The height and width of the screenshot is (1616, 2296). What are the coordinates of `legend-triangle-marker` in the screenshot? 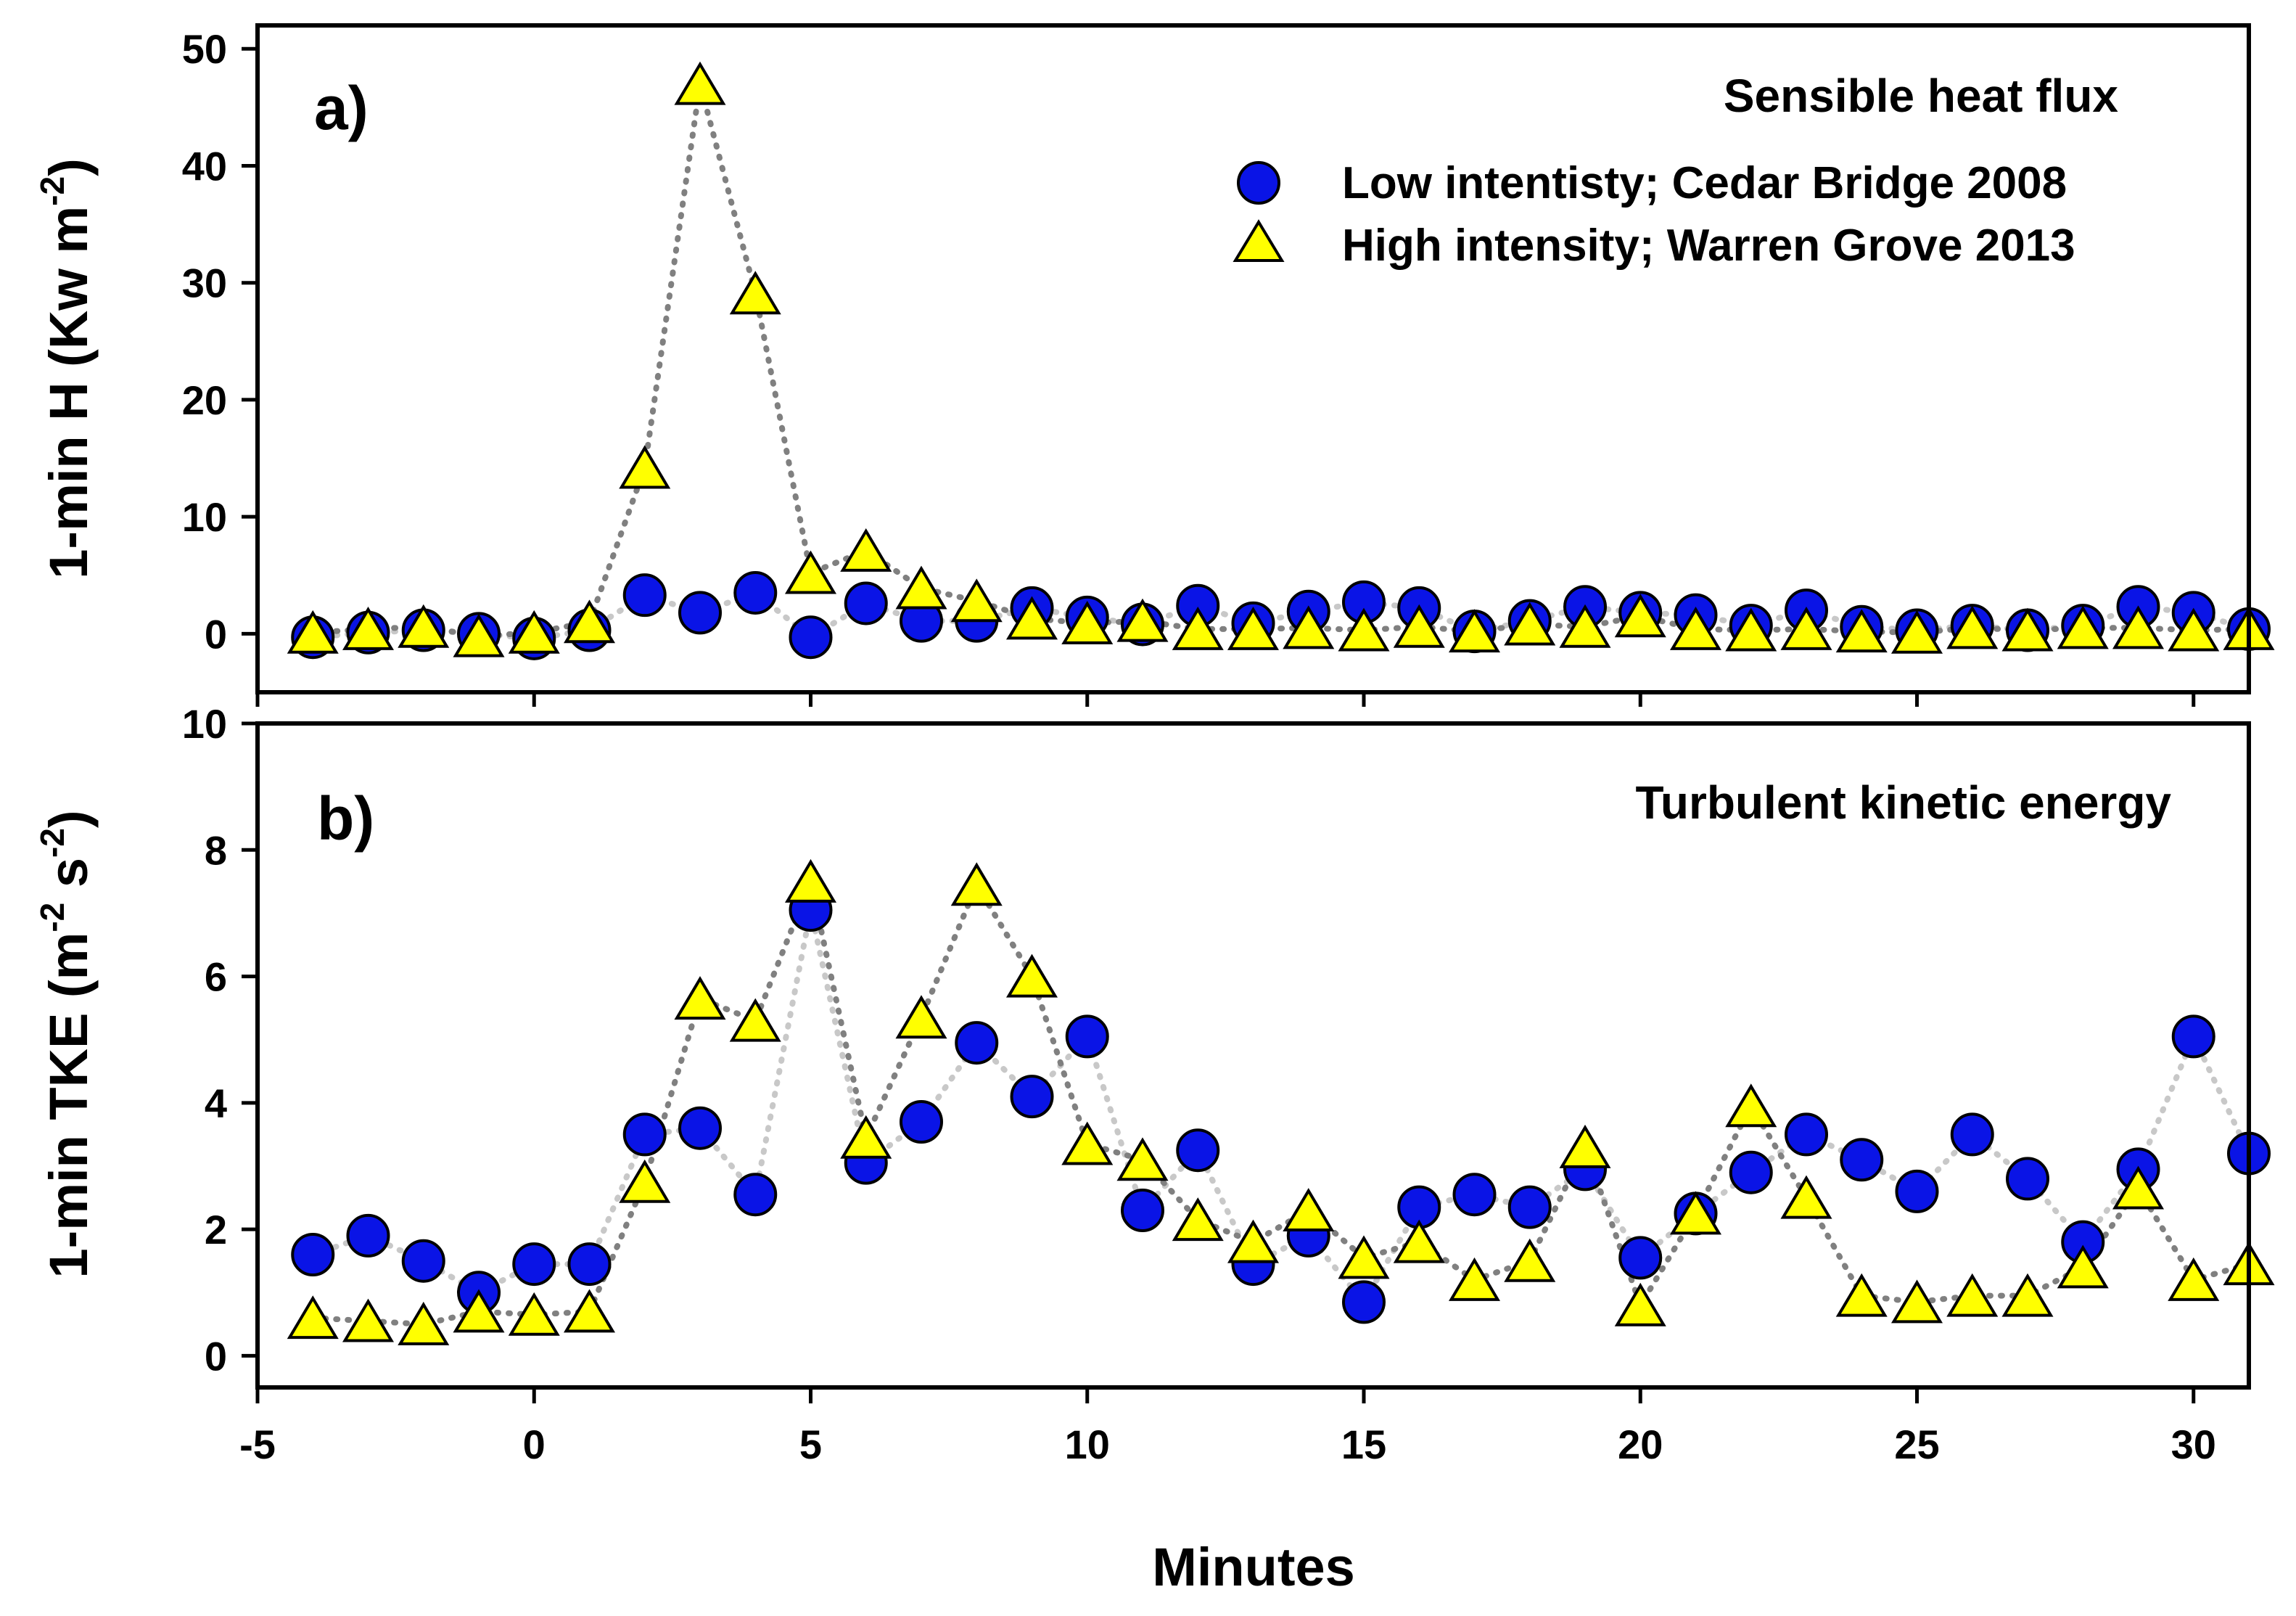 It's located at (1259, 240).